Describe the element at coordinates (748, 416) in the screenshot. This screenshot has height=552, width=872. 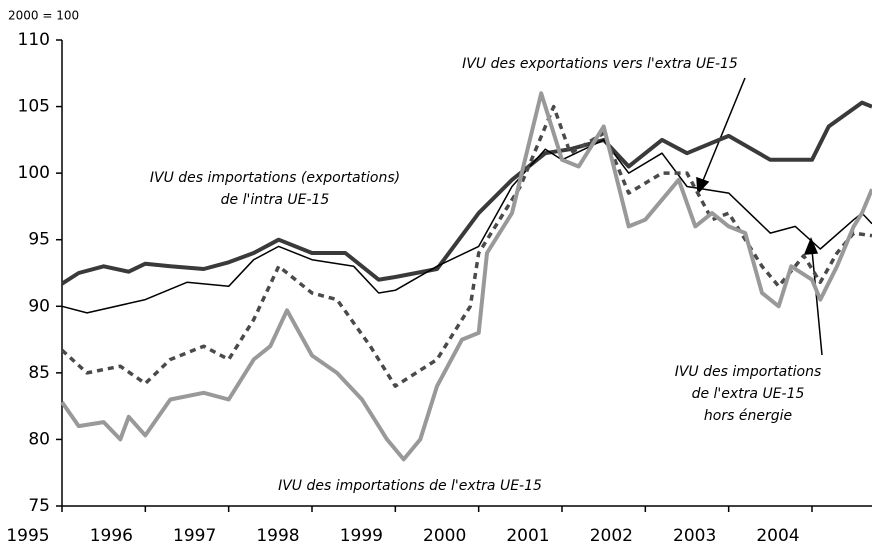
I see `annotation: hors énergie` at that location.